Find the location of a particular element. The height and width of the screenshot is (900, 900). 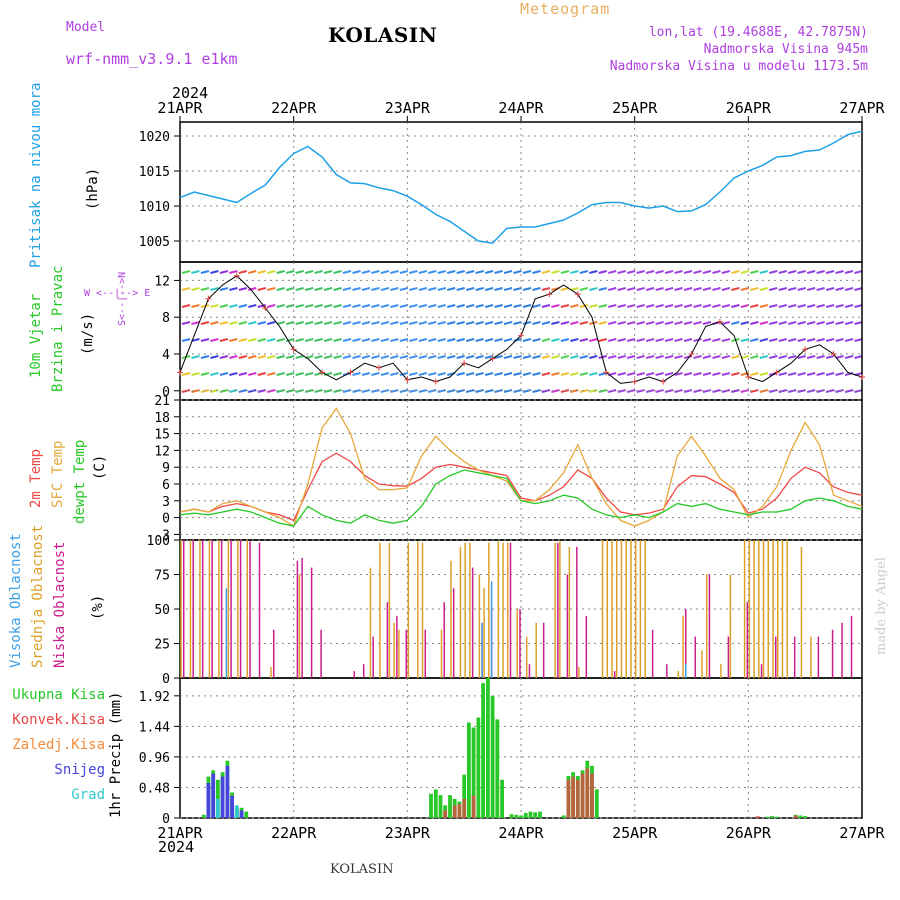

x-tick-label-bottom: 21APR is located at coordinates (180, 833).